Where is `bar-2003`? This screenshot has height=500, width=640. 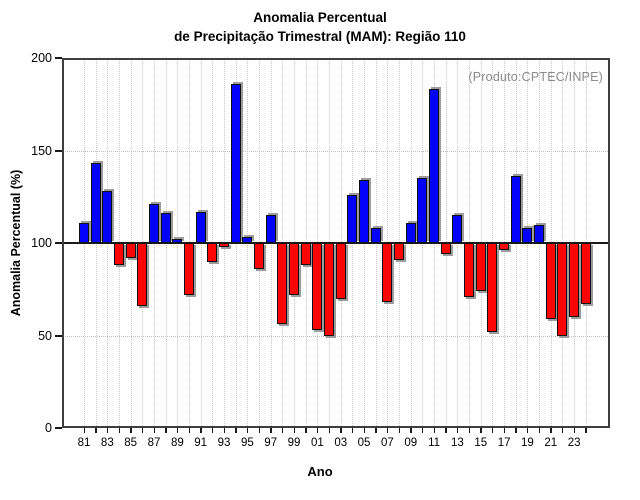
bar-2003 is located at coordinates (340, 271).